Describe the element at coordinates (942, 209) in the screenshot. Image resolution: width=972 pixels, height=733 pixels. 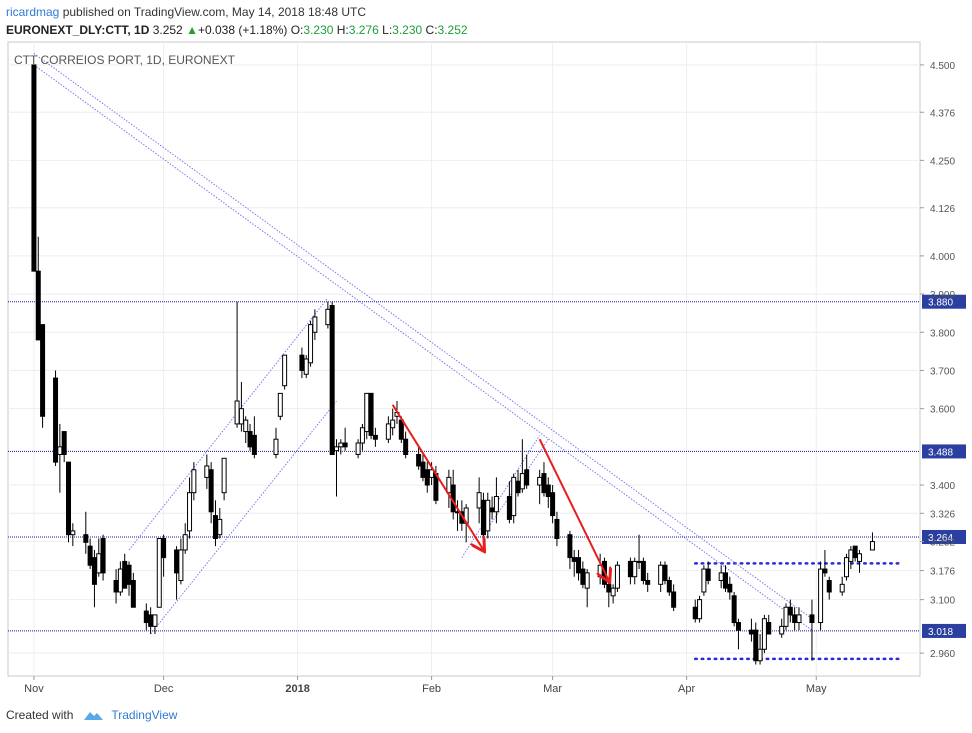
I see `y-tick-label: 4.126` at that location.